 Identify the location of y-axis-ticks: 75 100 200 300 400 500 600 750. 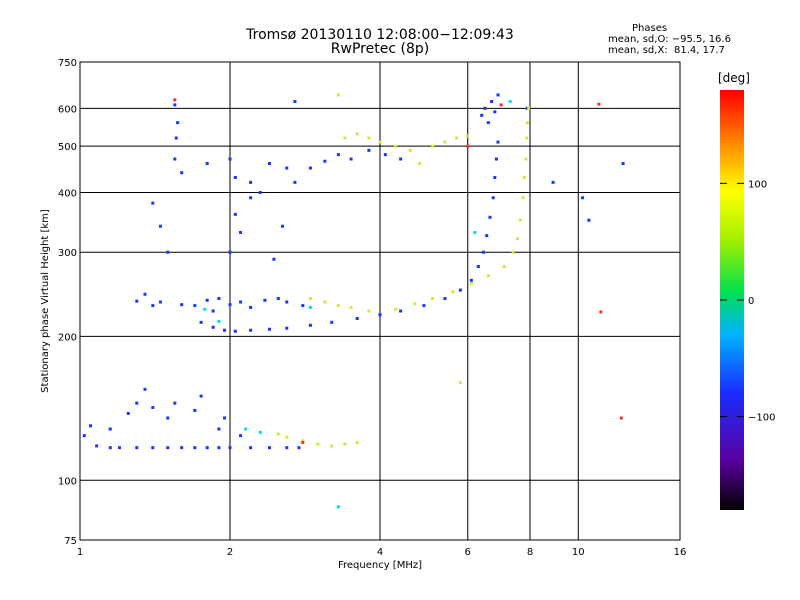
(67, 302).